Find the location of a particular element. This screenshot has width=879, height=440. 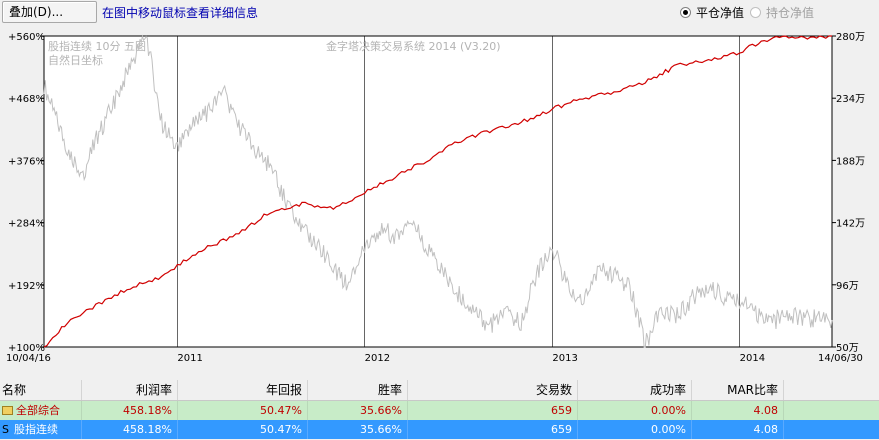

header-mar-ratio: MAR比率 is located at coordinates (738, 390).